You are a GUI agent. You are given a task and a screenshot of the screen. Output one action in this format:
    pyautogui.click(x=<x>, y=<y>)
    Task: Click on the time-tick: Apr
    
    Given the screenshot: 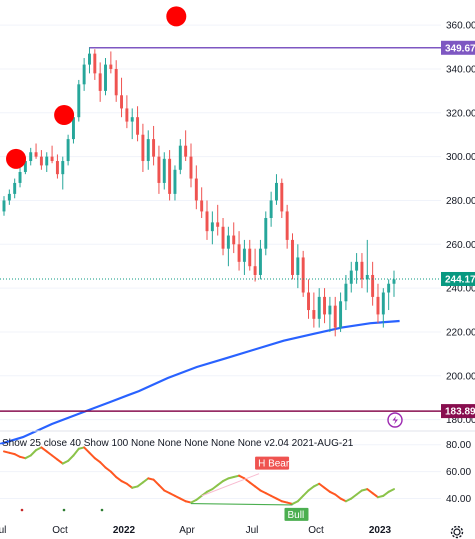 What is the action you would take?
    pyautogui.click(x=187, y=530)
    